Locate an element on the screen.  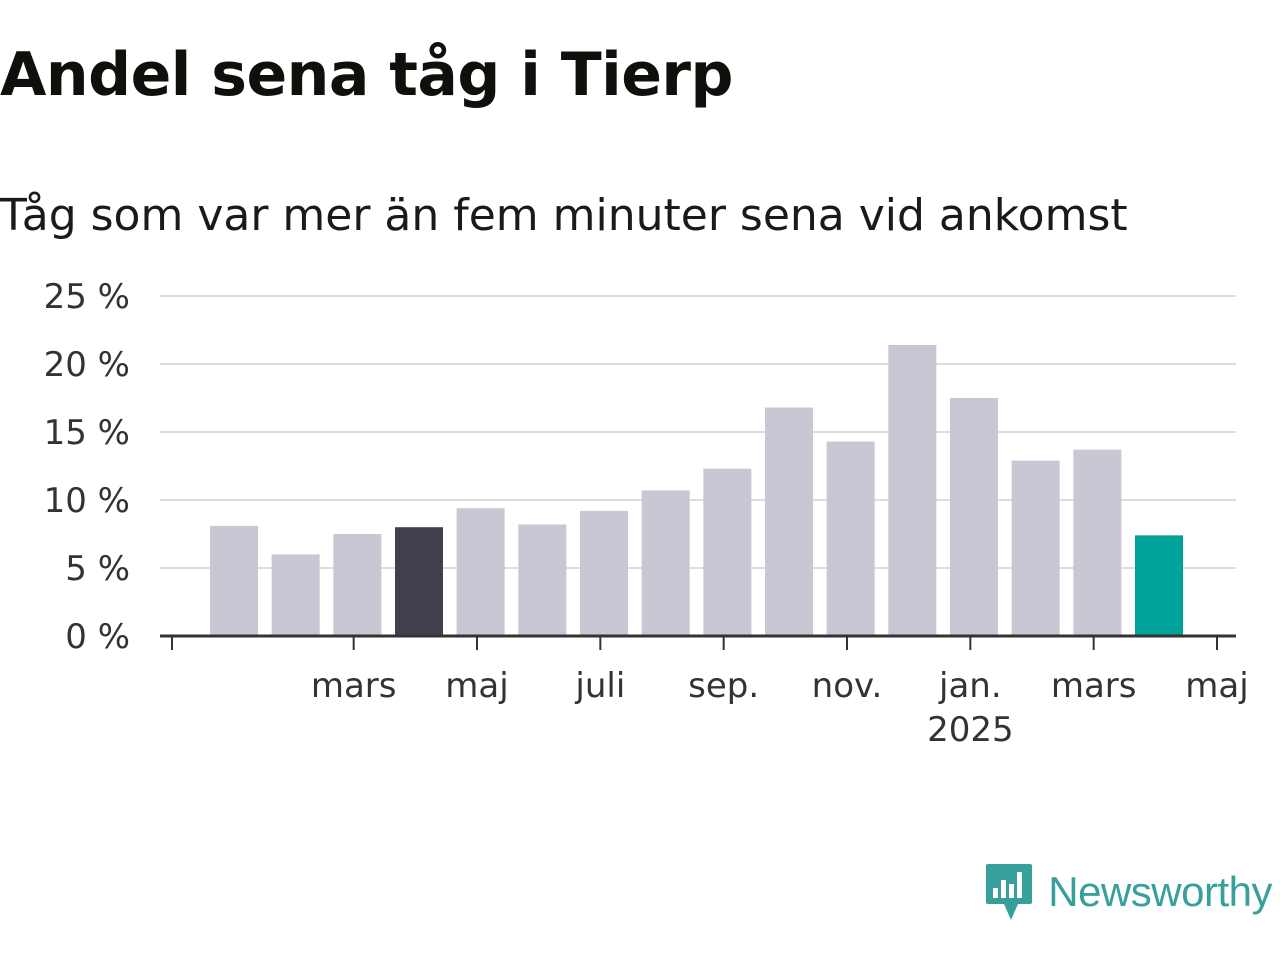
x-tick-label: jan. is located at coordinates (970, 686).